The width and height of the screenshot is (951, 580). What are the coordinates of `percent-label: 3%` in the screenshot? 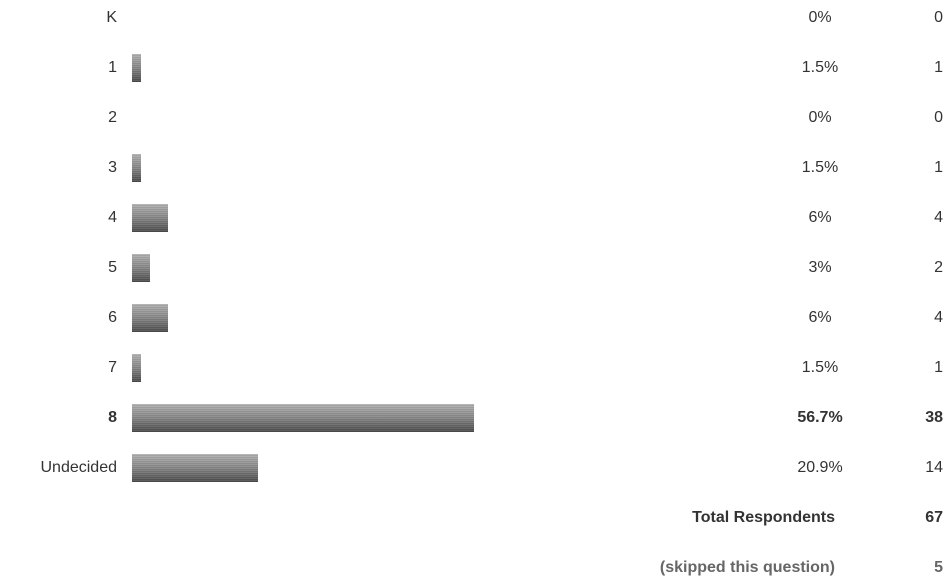 It's located at (820, 267).